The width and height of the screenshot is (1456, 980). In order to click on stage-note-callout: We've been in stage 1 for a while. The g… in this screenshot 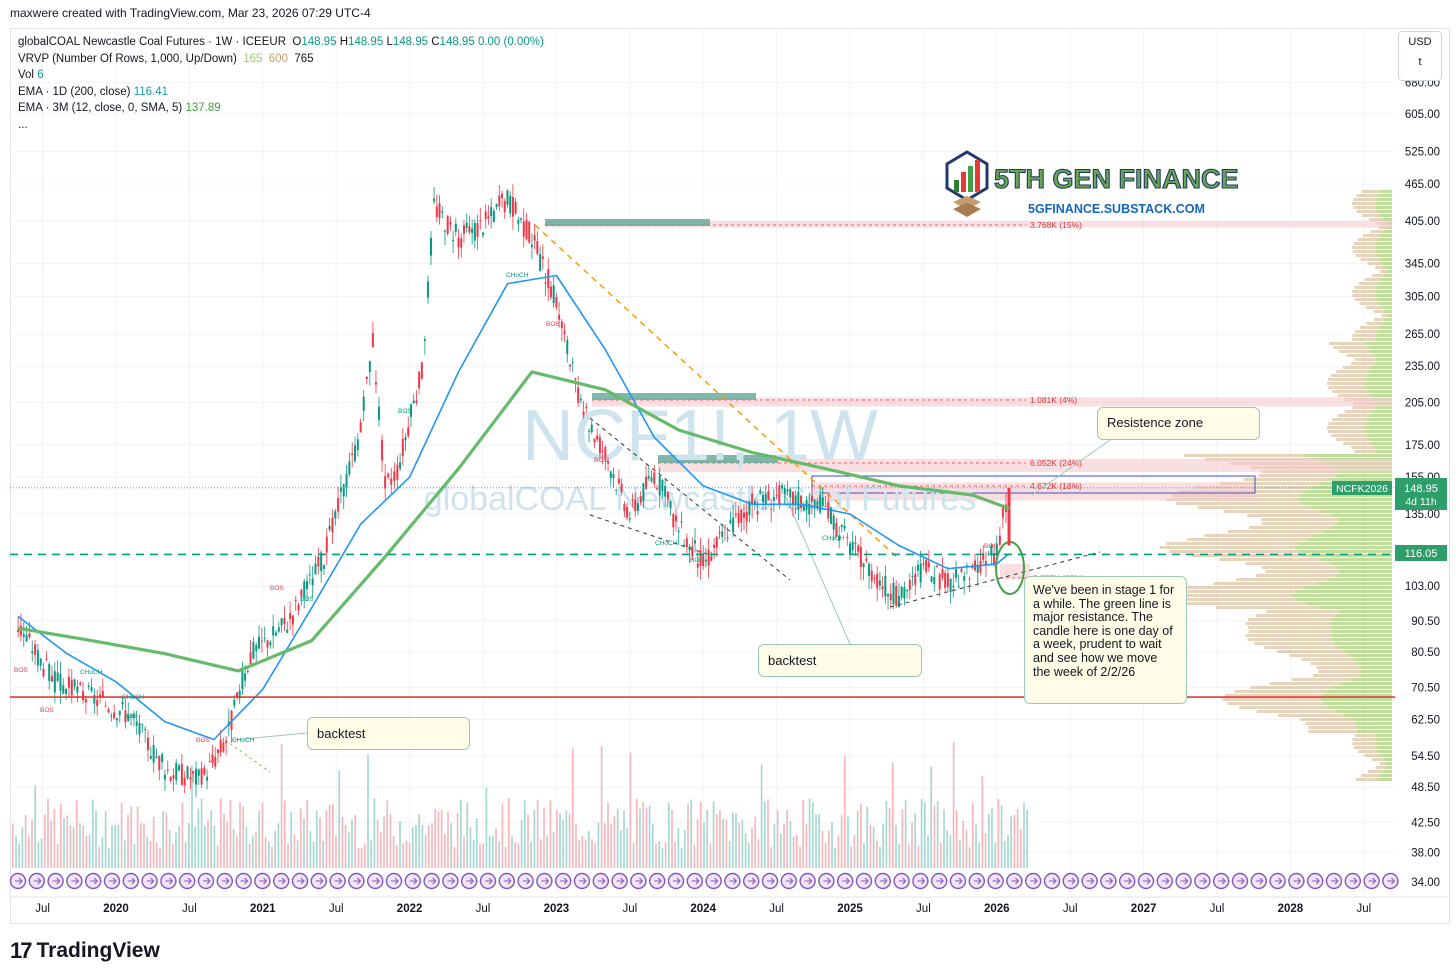, I will do `click(1105, 640)`.